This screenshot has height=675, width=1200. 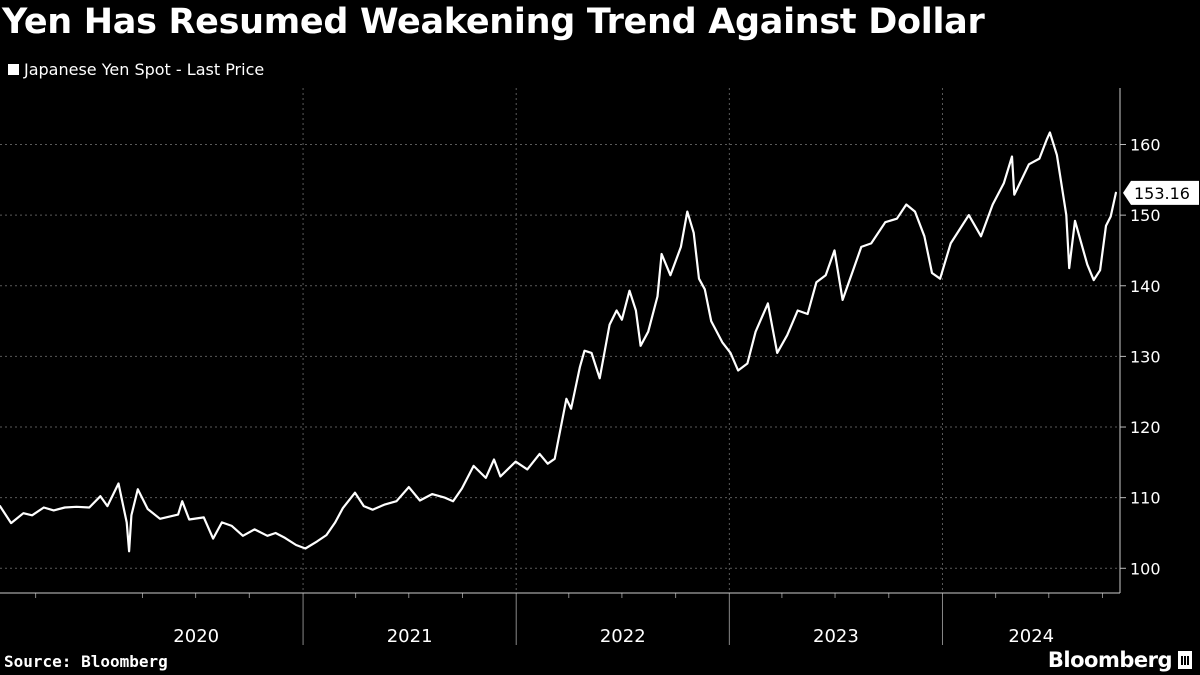 I want to click on last-value-callout, so click(x=1161, y=192).